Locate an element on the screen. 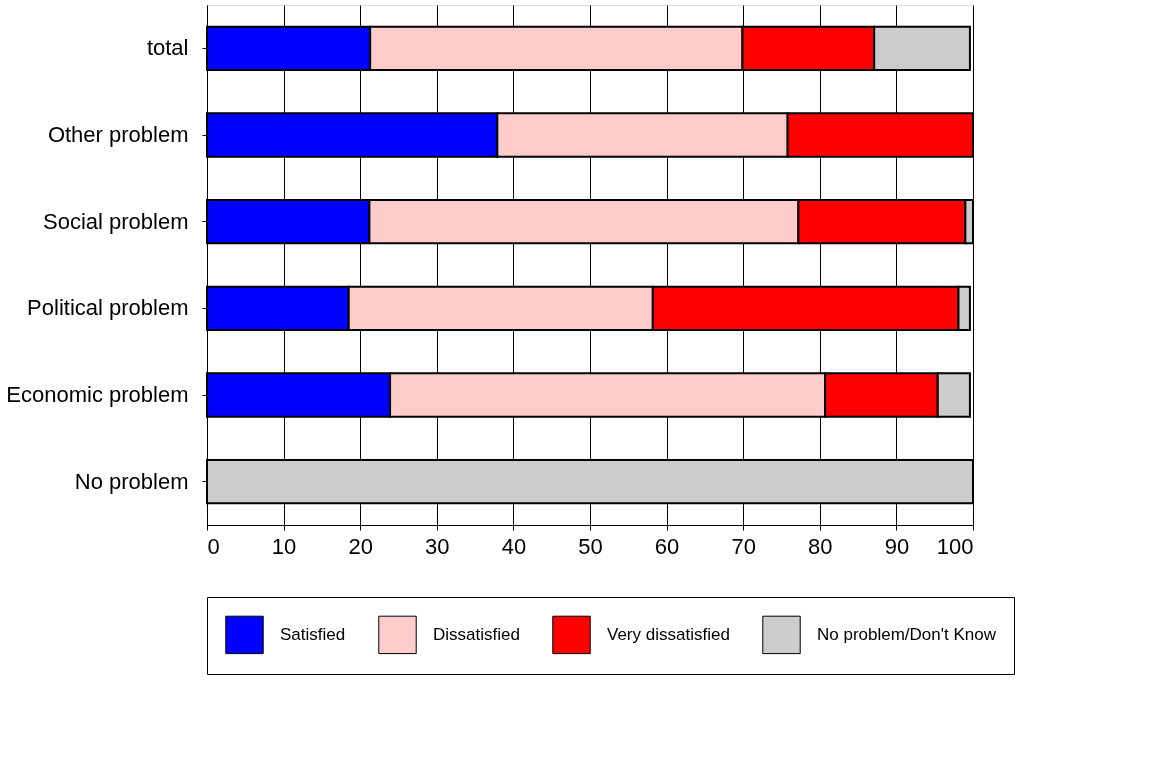 This screenshot has height=762, width=1174. x-tick-label: 10 is located at coordinates (284, 546).